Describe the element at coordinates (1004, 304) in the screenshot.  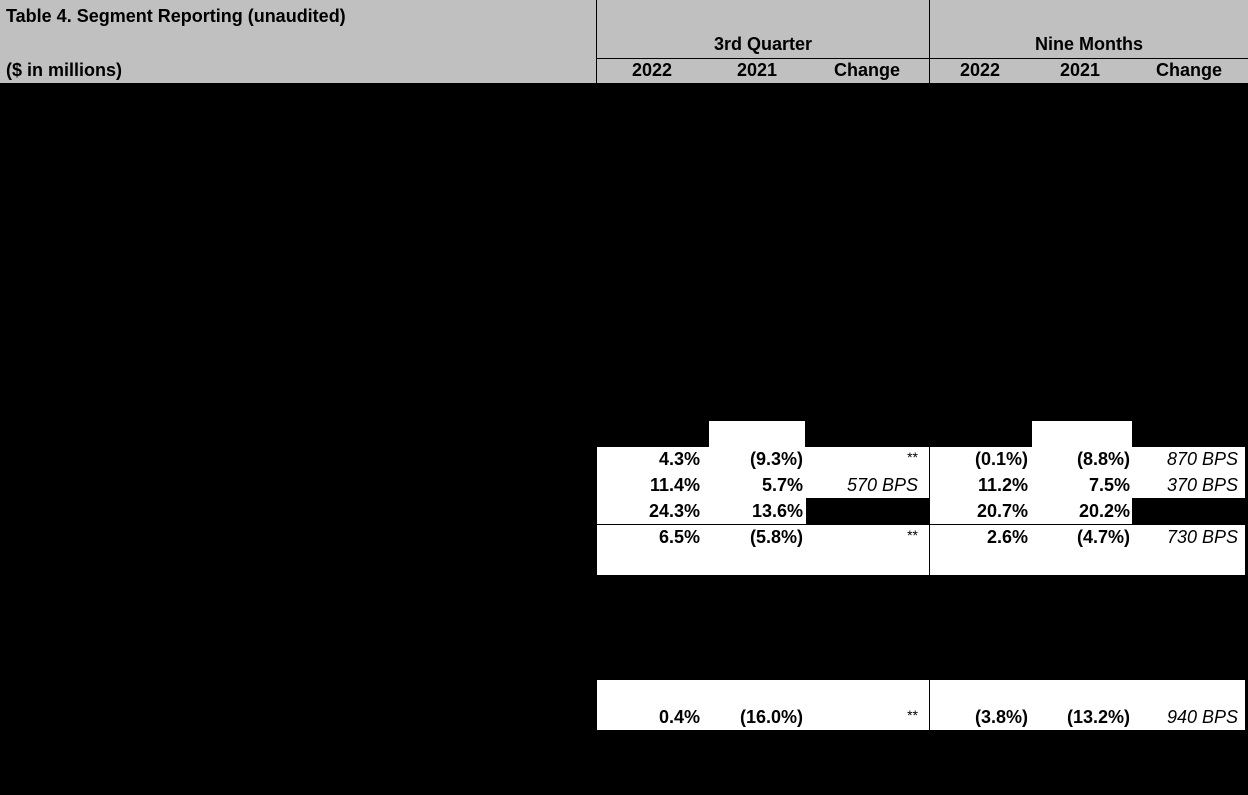
I see `cell-n2022: ($3.5)` at that location.